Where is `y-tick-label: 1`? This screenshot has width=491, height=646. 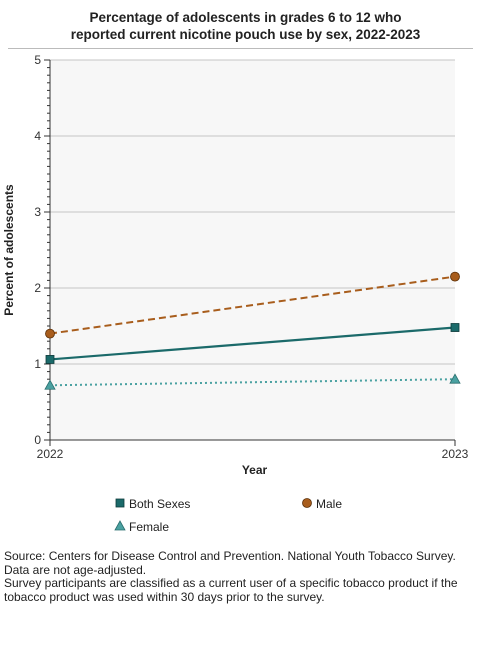 y-tick-label: 1 is located at coordinates (37, 364).